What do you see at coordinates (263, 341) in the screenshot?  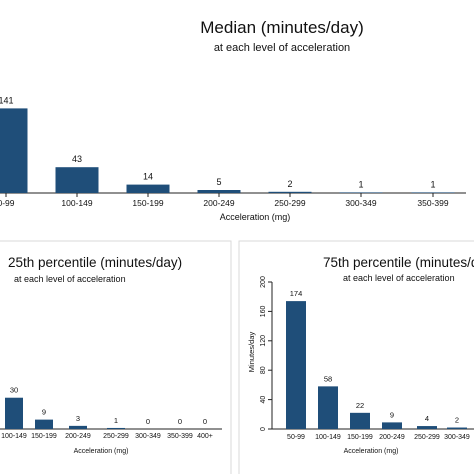 I see `p75-y-tick-label: 120` at bounding box center [263, 341].